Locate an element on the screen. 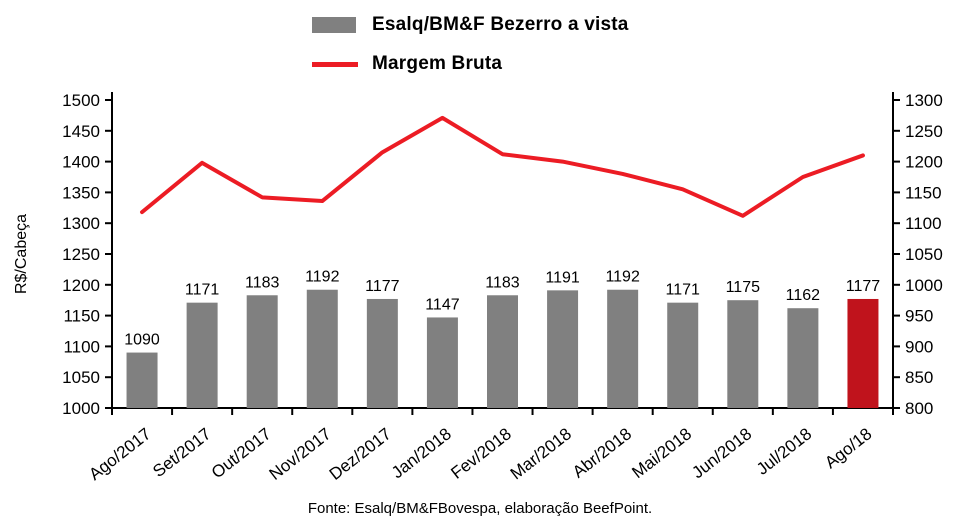 Image resolution: width=960 pixels, height=527 pixels. left-axis-tick-label: 1150 is located at coordinates (81, 316).